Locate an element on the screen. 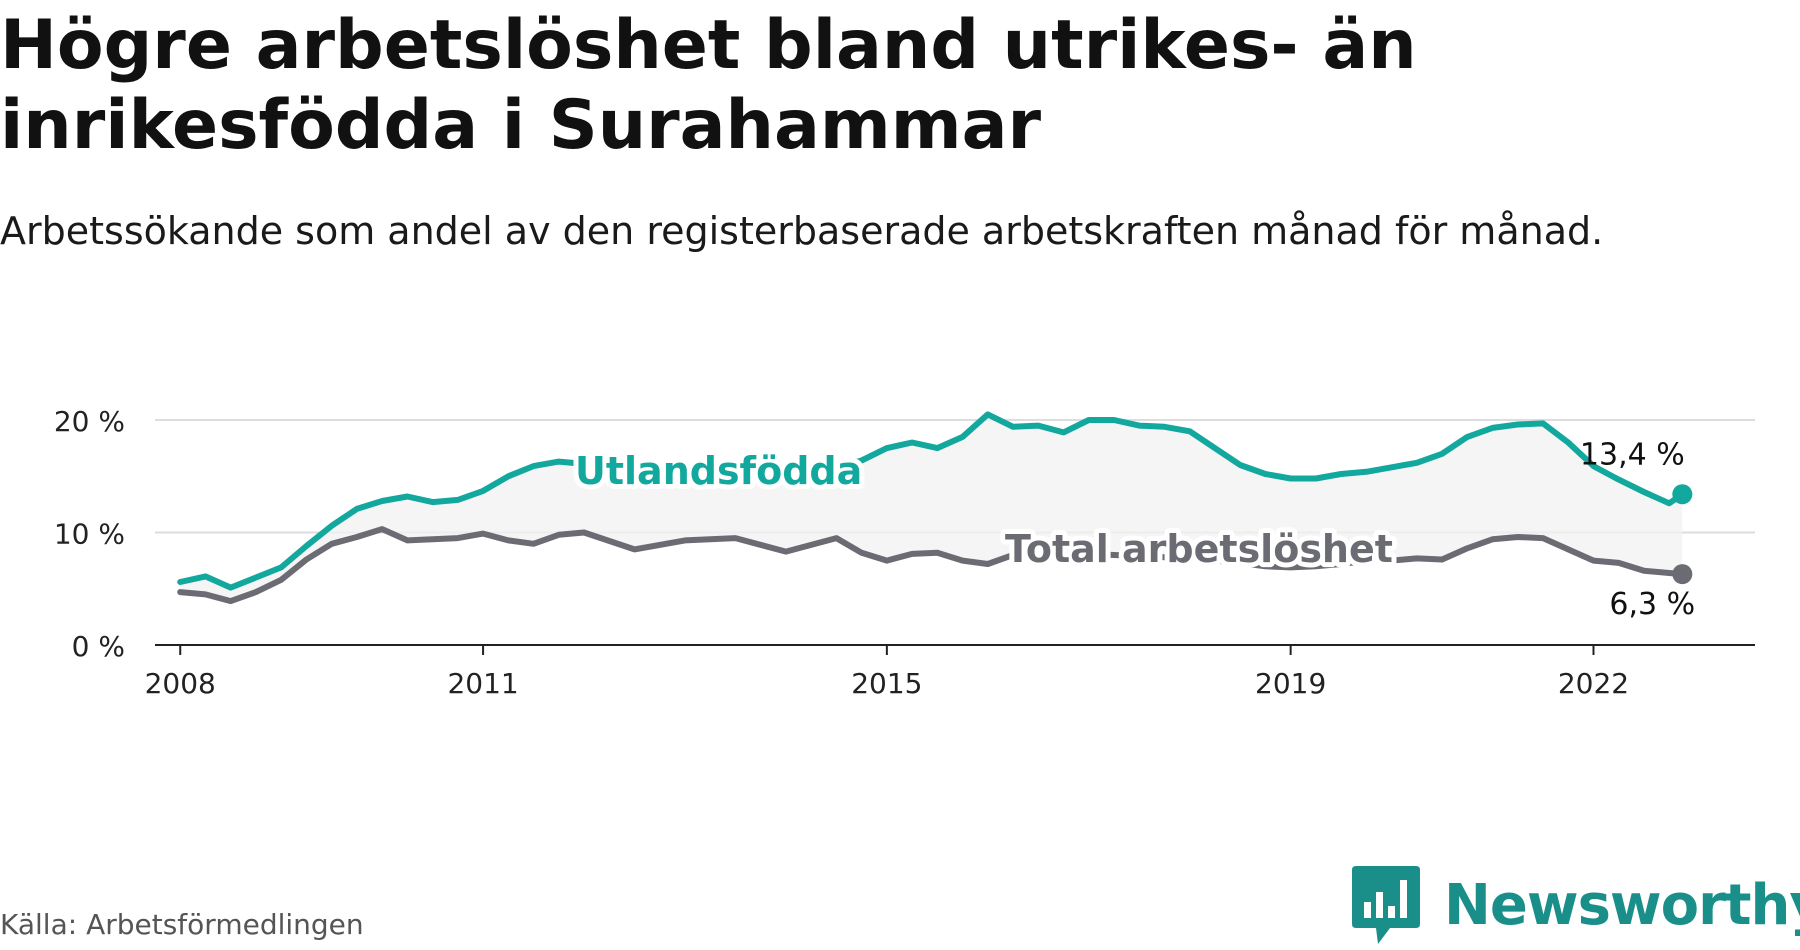 The width and height of the screenshot is (1800, 950). y-tick-label: 20 % is located at coordinates (89, 421).